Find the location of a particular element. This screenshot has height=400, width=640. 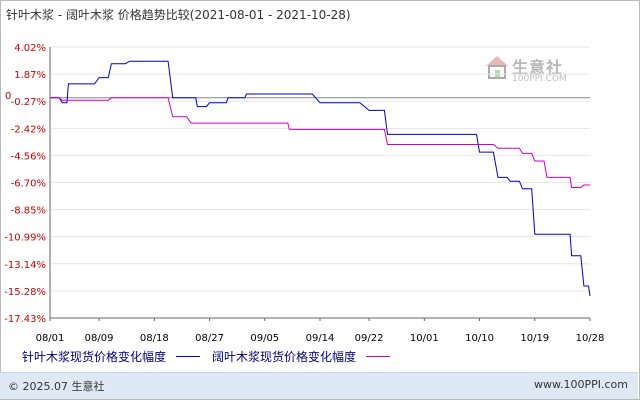

x-tick-label: 09/22 is located at coordinates (369, 338).